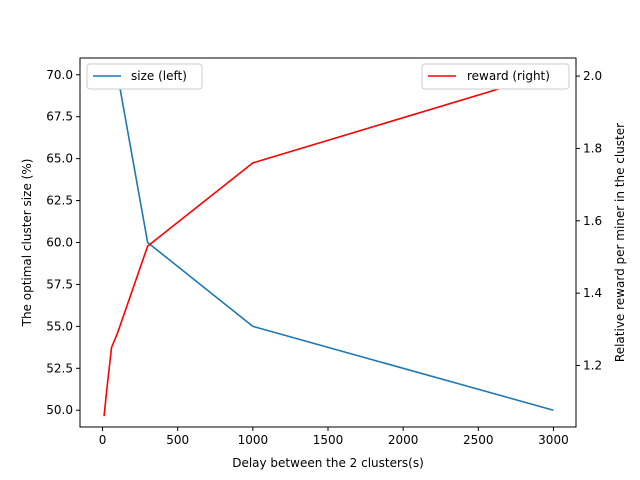 This screenshot has height=480, width=640. Describe the element at coordinates (59, 368) in the screenshot. I see `left-y-tick-label: 52.5` at that location.